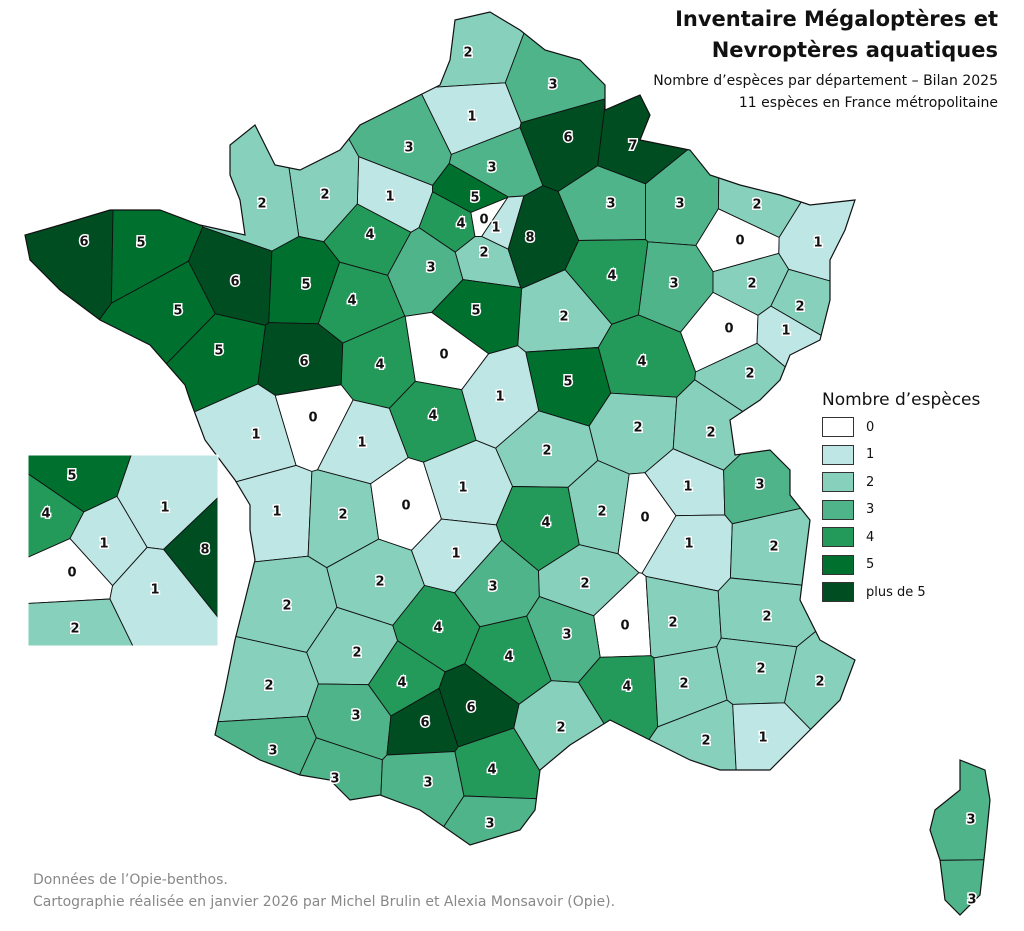  I want to click on legend-label: plus de 5, so click(896, 592).